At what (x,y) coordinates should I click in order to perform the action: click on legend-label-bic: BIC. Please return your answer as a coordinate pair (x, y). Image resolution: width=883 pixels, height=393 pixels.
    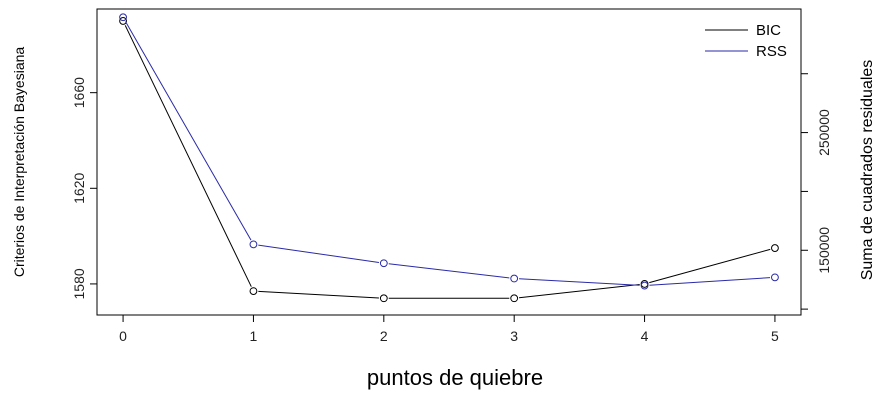
    Looking at the image, I should click on (768, 30).